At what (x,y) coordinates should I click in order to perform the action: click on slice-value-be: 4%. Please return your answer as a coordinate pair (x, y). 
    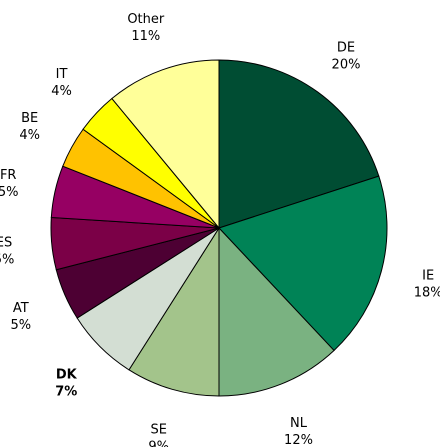
    Looking at the image, I should click on (29, 135).